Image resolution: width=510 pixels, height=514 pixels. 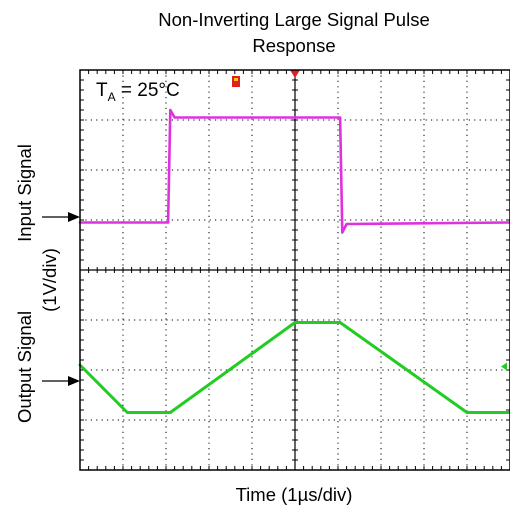 I want to click on trigger-marker, so click(x=295, y=74).